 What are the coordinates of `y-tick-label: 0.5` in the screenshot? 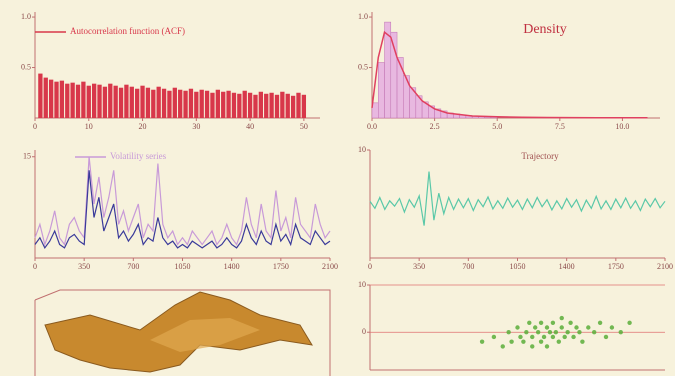 It's located at (26, 66).